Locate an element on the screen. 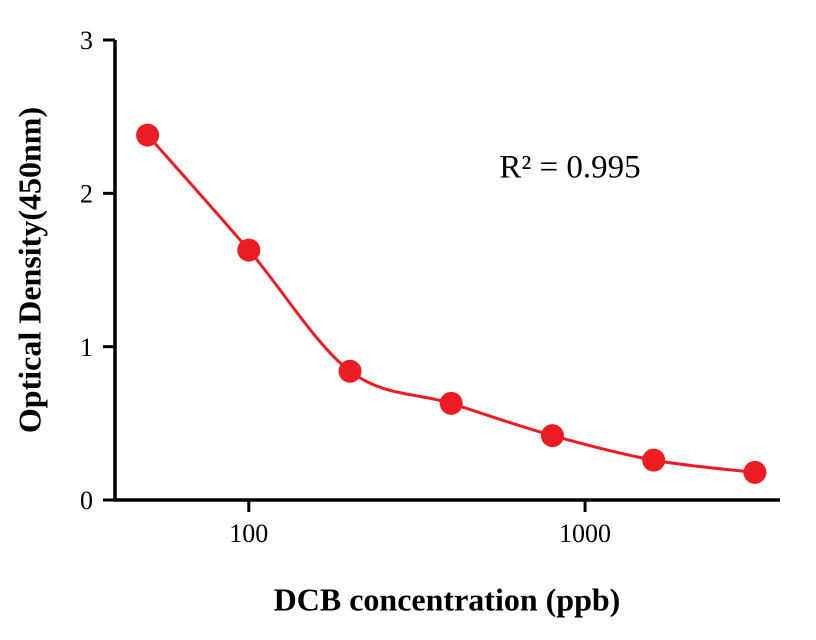 Image resolution: width=816 pixels, height=640 pixels. y-tick-label: 3 is located at coordinates (86, 40).